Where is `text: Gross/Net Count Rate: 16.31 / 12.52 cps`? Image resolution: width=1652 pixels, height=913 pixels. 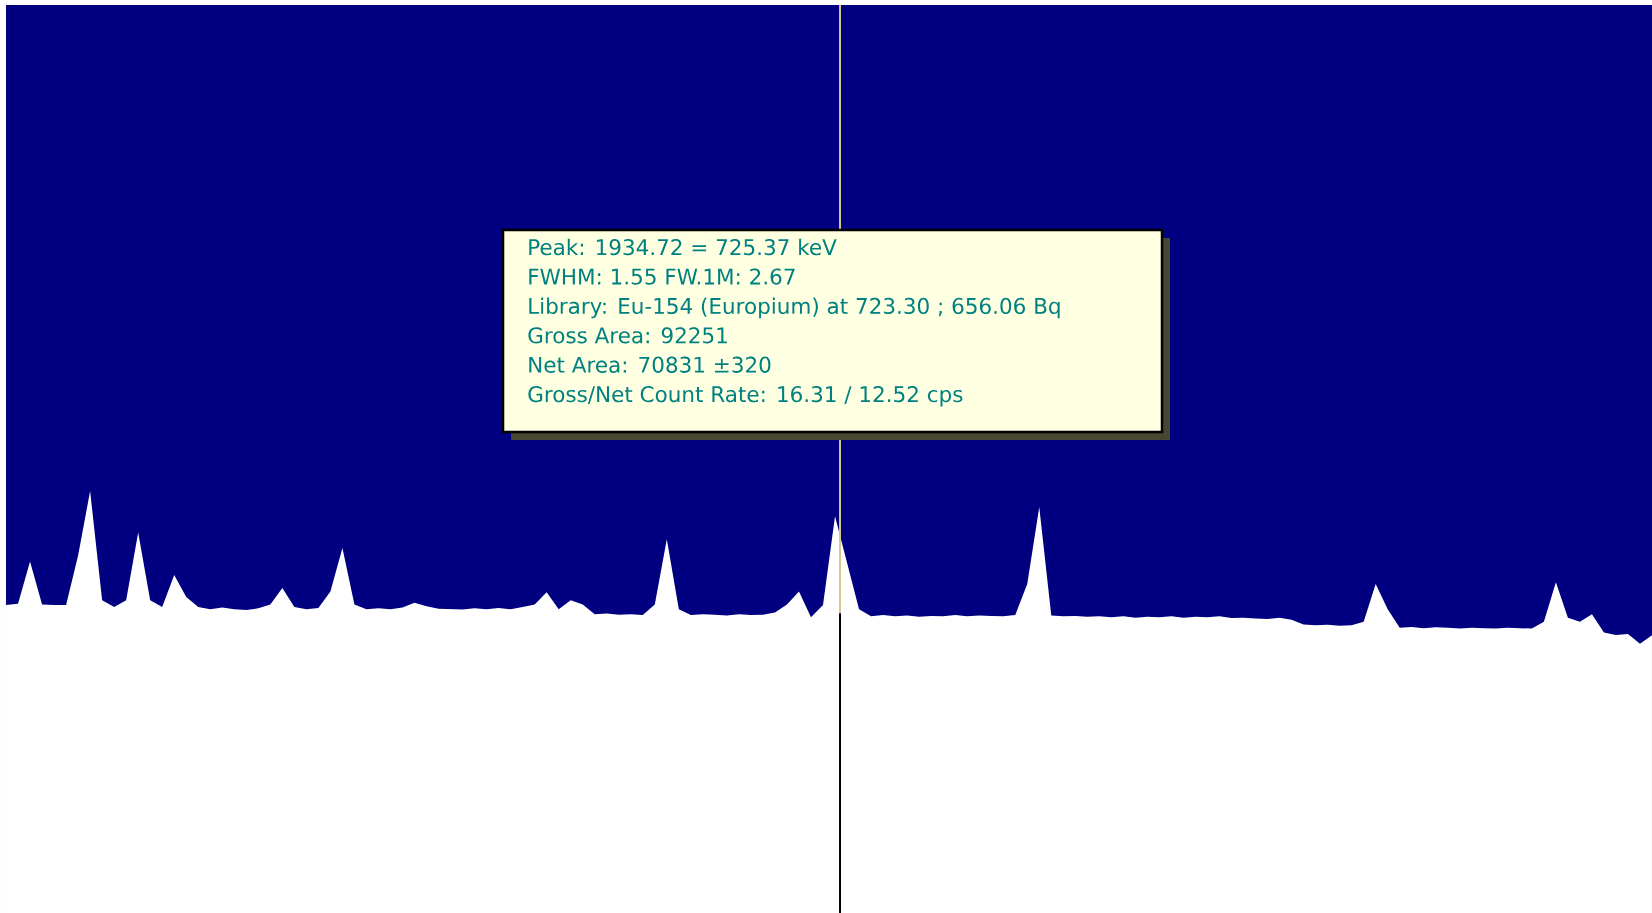 text: Gross/Net Count Rate: 16.31 / 12.52 cps is located at coordinates (745, 396).